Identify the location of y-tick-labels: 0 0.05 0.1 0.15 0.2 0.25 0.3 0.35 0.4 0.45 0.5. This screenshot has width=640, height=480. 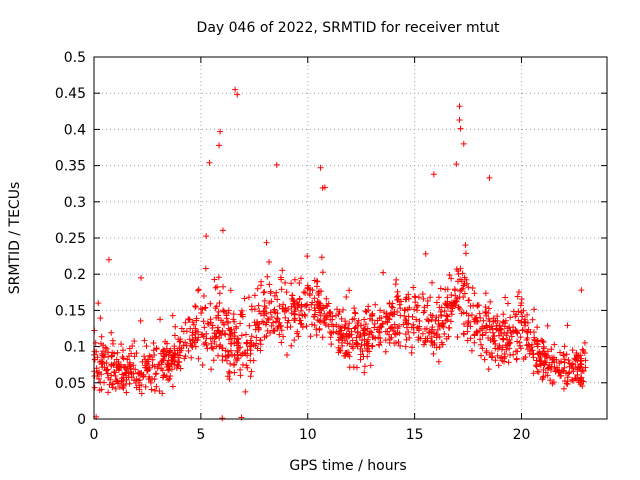
(70, 239).